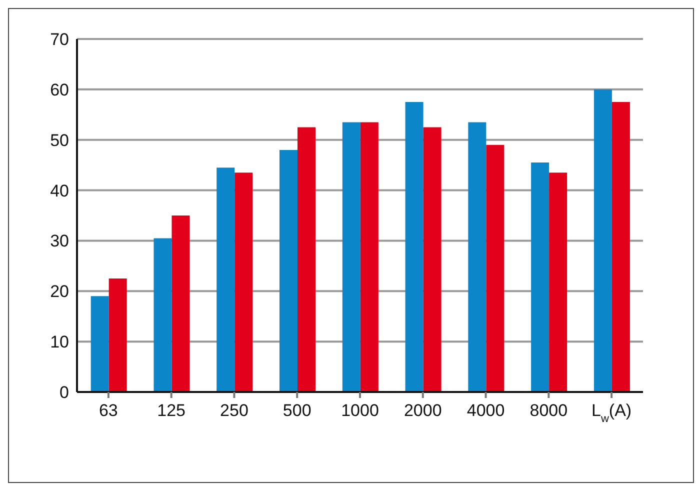  Describe the element at coordinates (360, 410) in the screenshot. I see `x-tick-label: 1000` at that location.